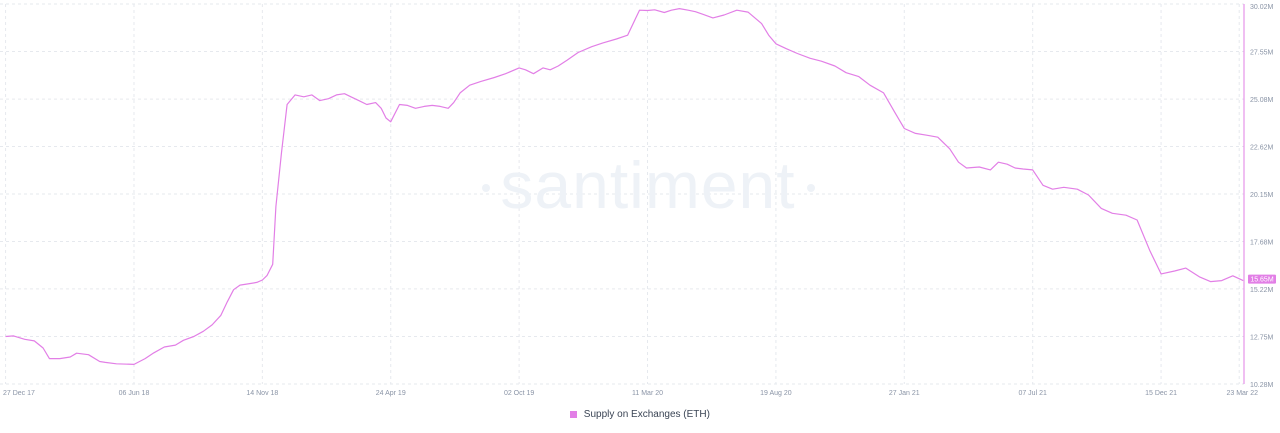 This screenshot has width=1280, height=433. Describe the element at coordinates (1262, 53) in the screenshot. I see `y-tick-label: 27.55M` at that location.